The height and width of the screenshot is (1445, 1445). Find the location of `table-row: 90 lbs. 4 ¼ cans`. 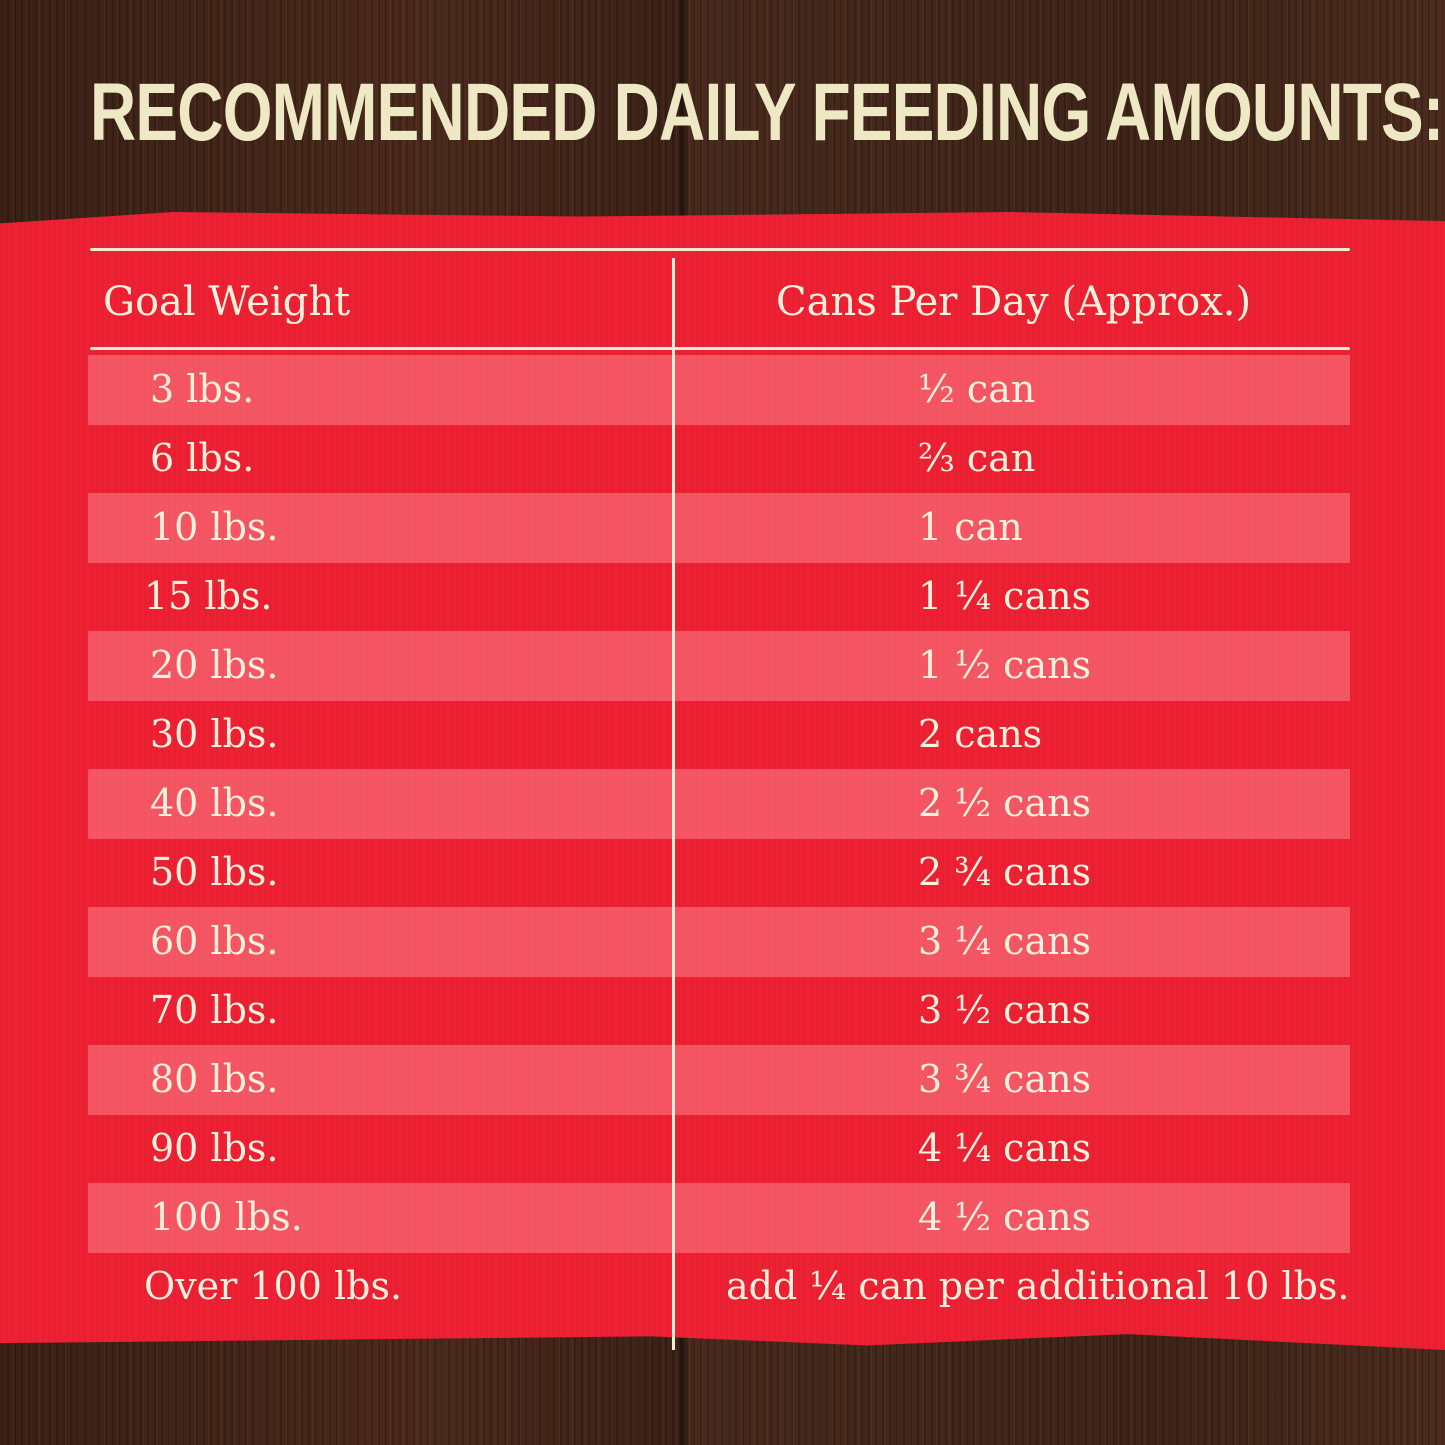

table-row: 90 lbs. 4 ¼ cans is located at coordinates (719, 1149).